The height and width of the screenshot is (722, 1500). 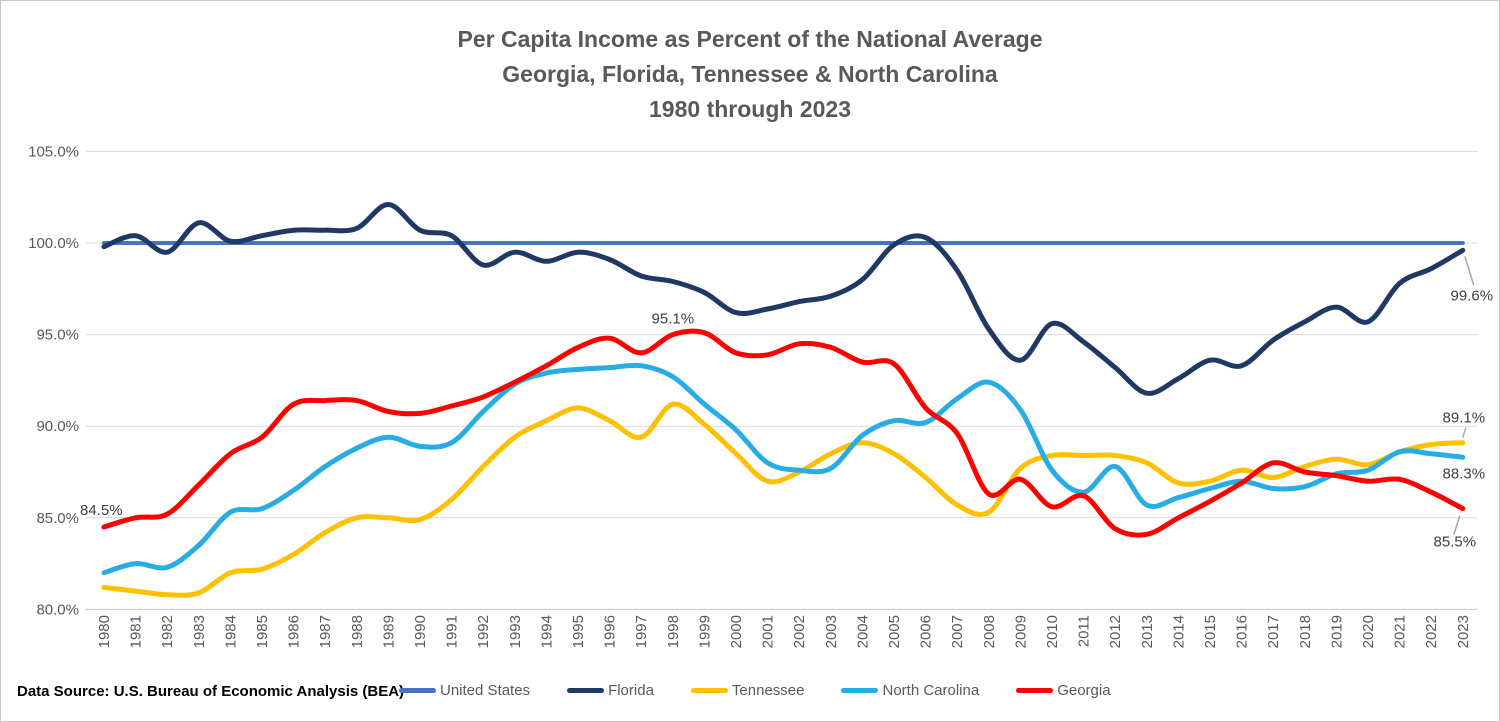 I want to click on legend-swatch-tennessee, so click(x=709, y=690).